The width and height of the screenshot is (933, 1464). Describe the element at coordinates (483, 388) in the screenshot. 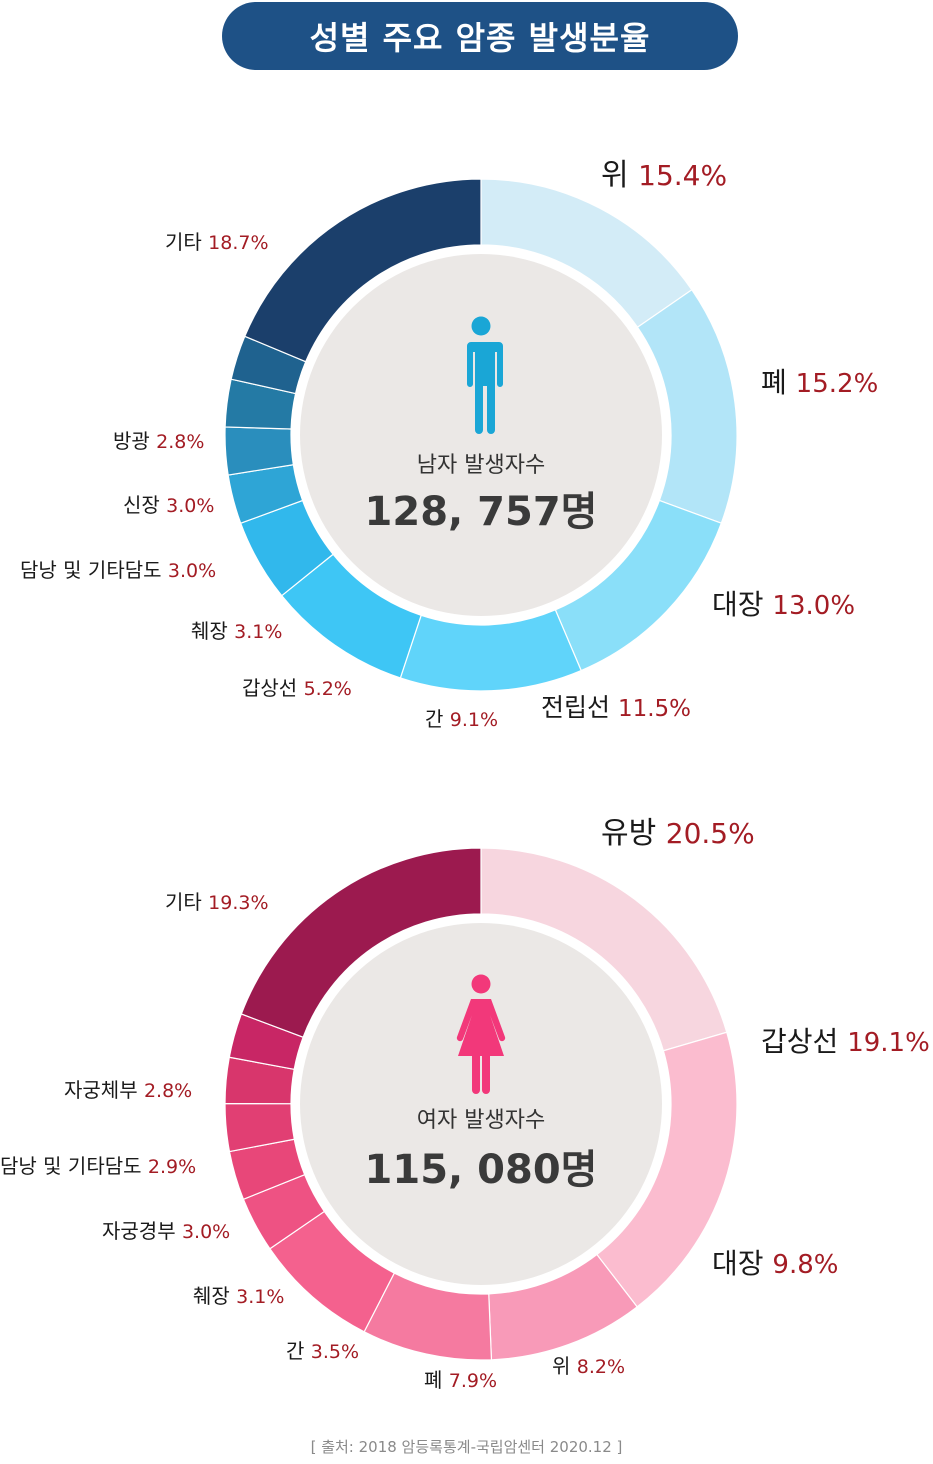

I see `male-icon-body` at that location.